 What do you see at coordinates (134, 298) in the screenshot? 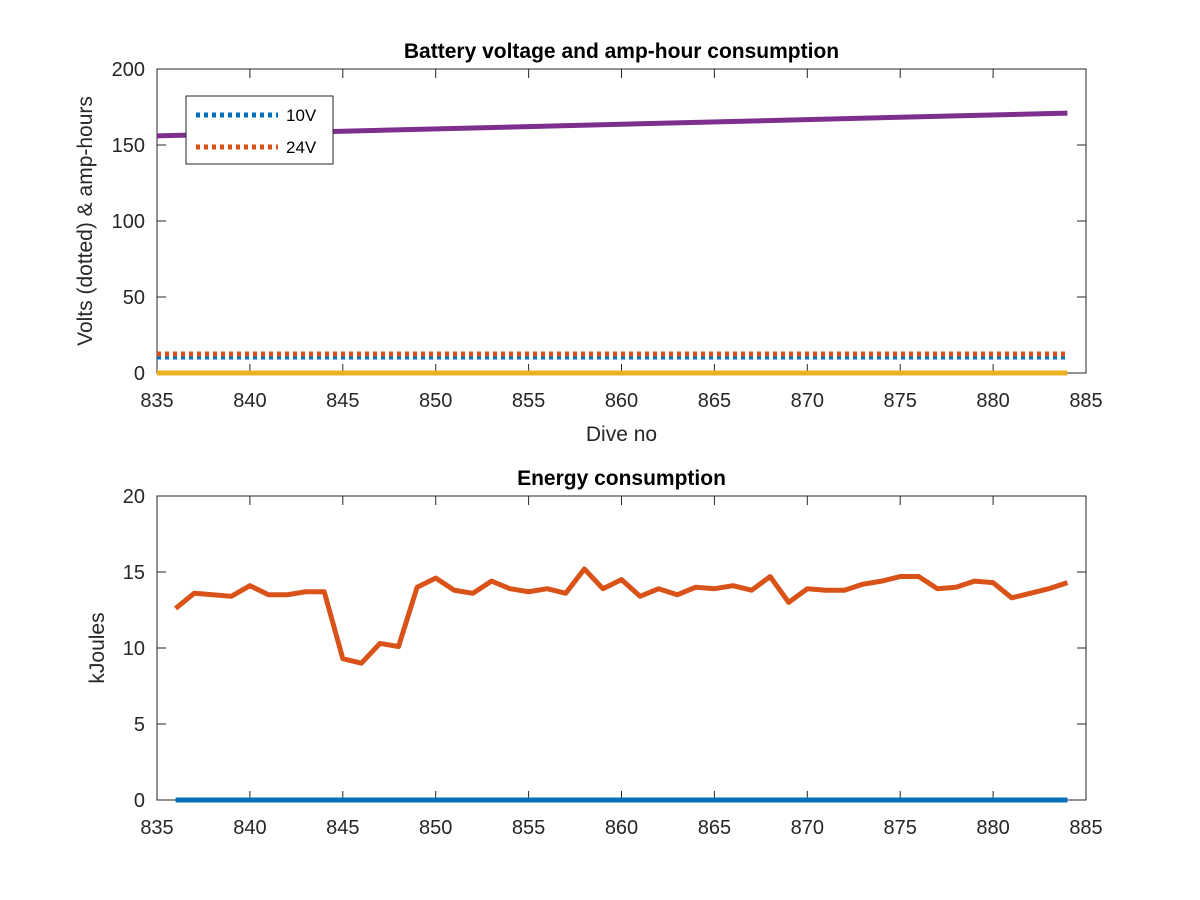
I see `y-tick-label: 50` at bounding box center [134, 298].